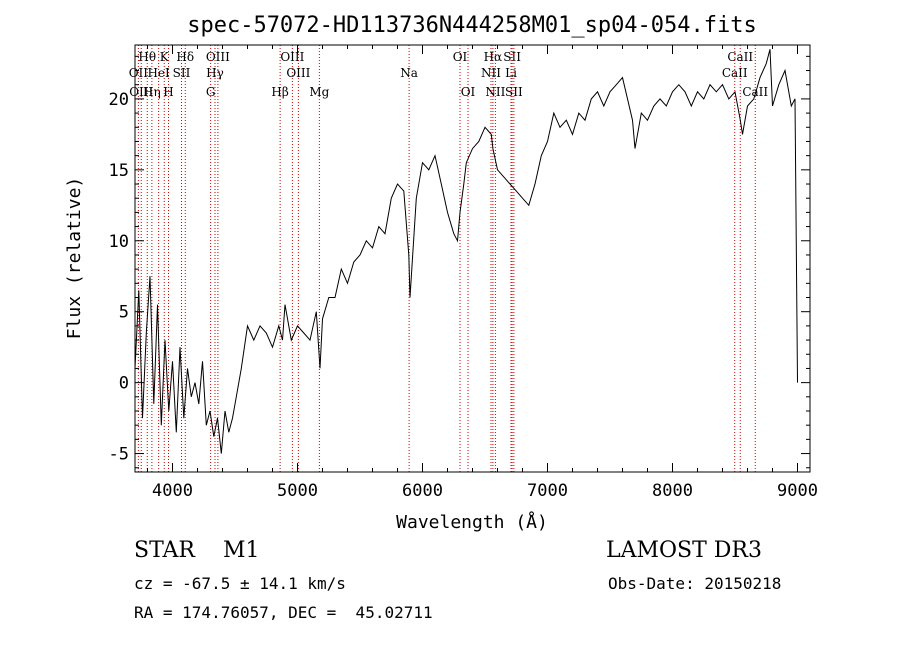 The height and width of the screenshot is (649, 900). What do you see at coordinates (152, 92) in the screenshot?
I see `line-marker-label-3: Hη` at bounding box center [152, 92].